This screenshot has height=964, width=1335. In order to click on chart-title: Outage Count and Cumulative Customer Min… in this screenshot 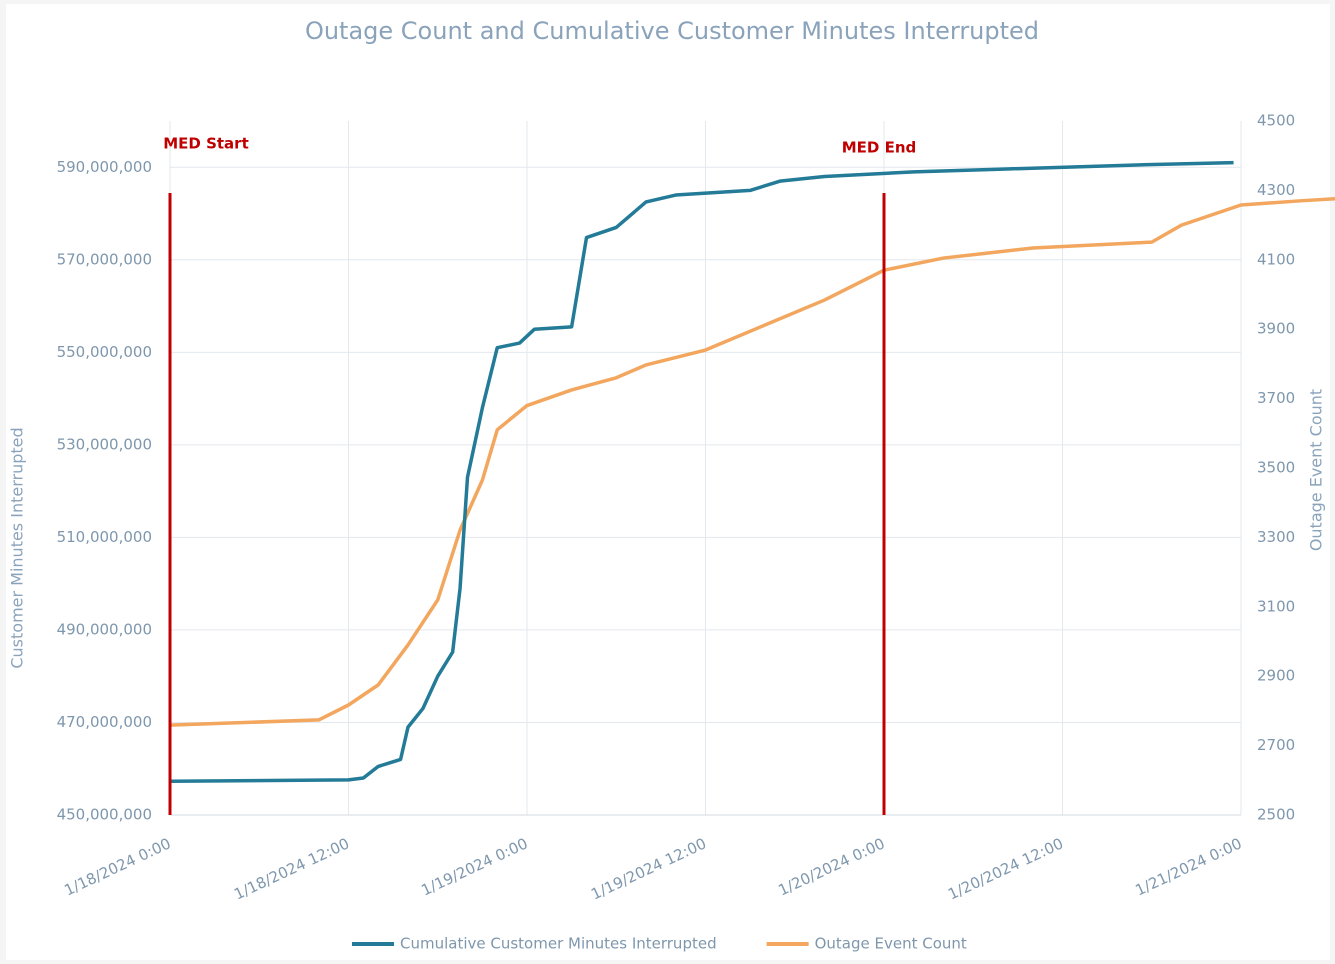, I will do `click(672, 31)`.